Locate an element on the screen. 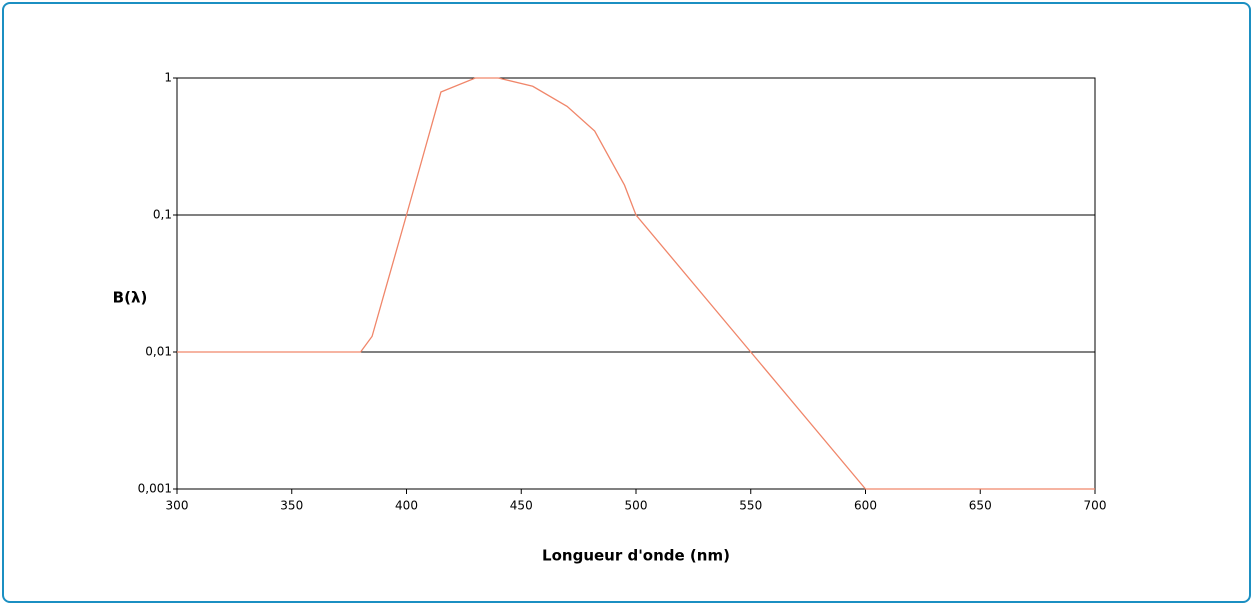 Image resolution: width=1253 pixels, height=605 pixels. x-tick-label: 400 is located at coordinates (406, 506).